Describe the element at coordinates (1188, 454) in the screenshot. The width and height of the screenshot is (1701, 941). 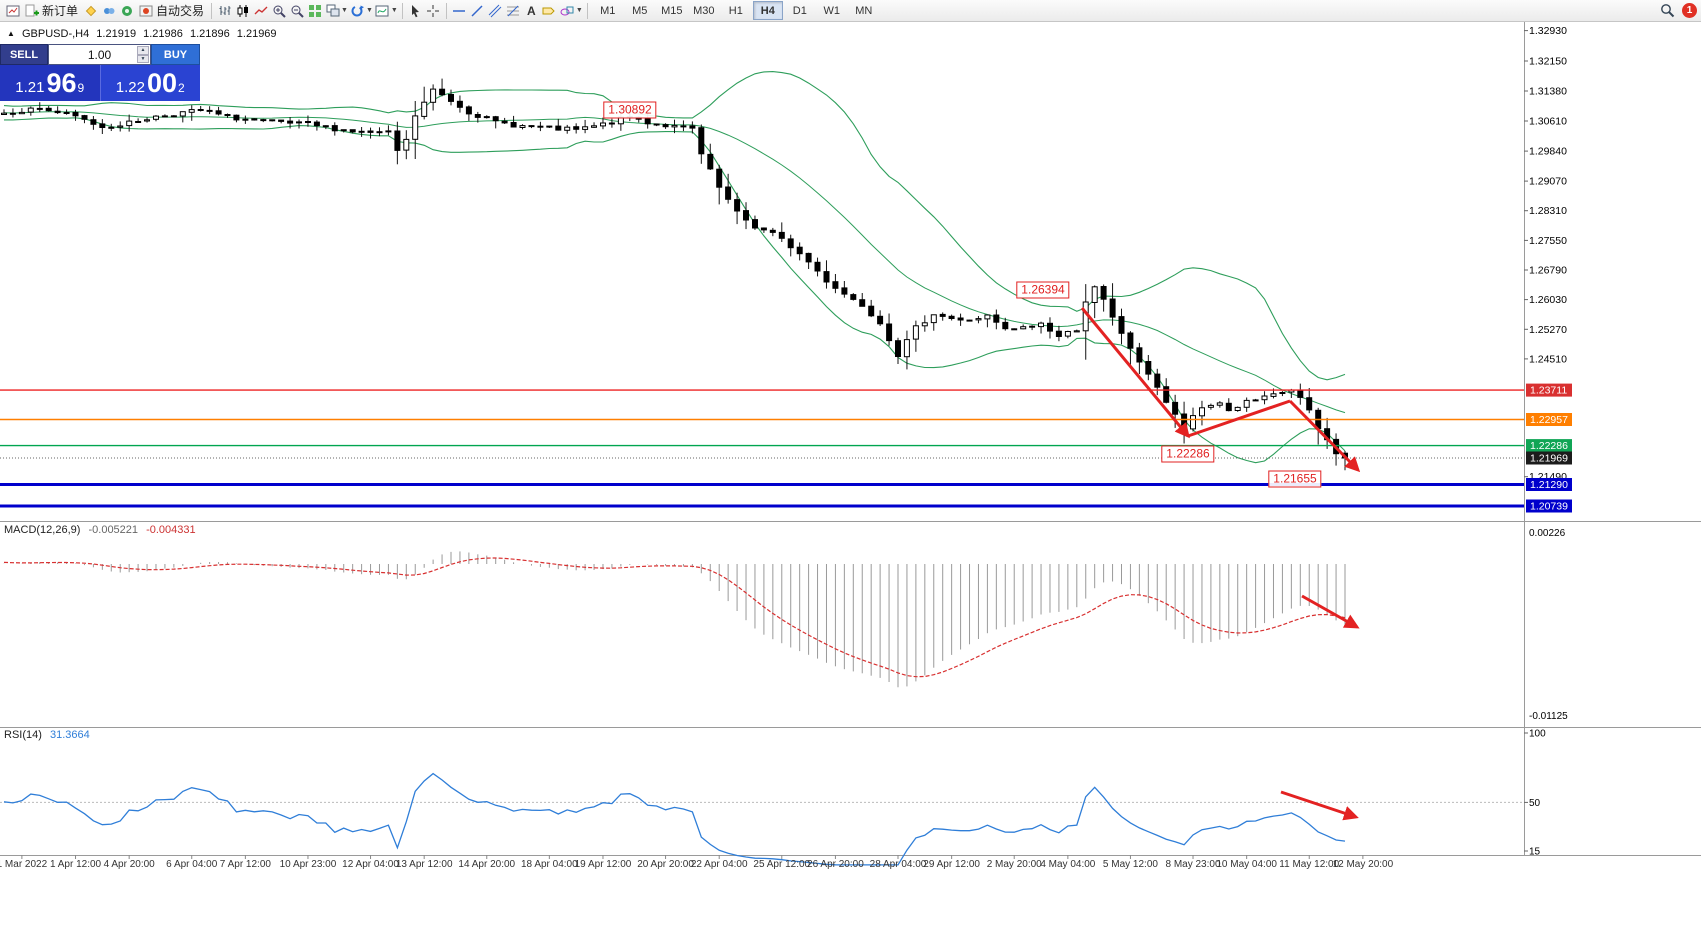
I see `price-annotation-1.22286: 1.22286` at that location.